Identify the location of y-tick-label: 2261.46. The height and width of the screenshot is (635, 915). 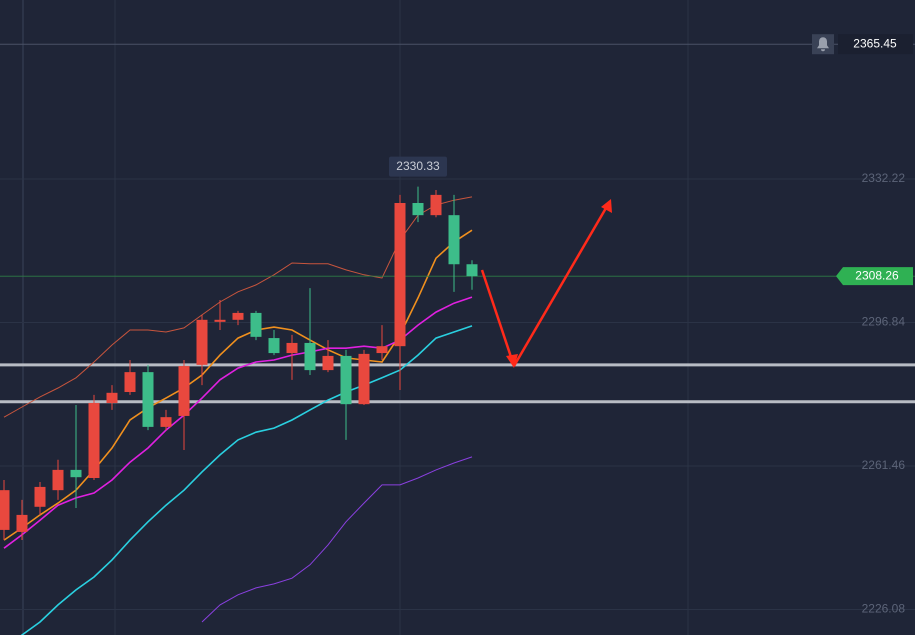
(884, 465).